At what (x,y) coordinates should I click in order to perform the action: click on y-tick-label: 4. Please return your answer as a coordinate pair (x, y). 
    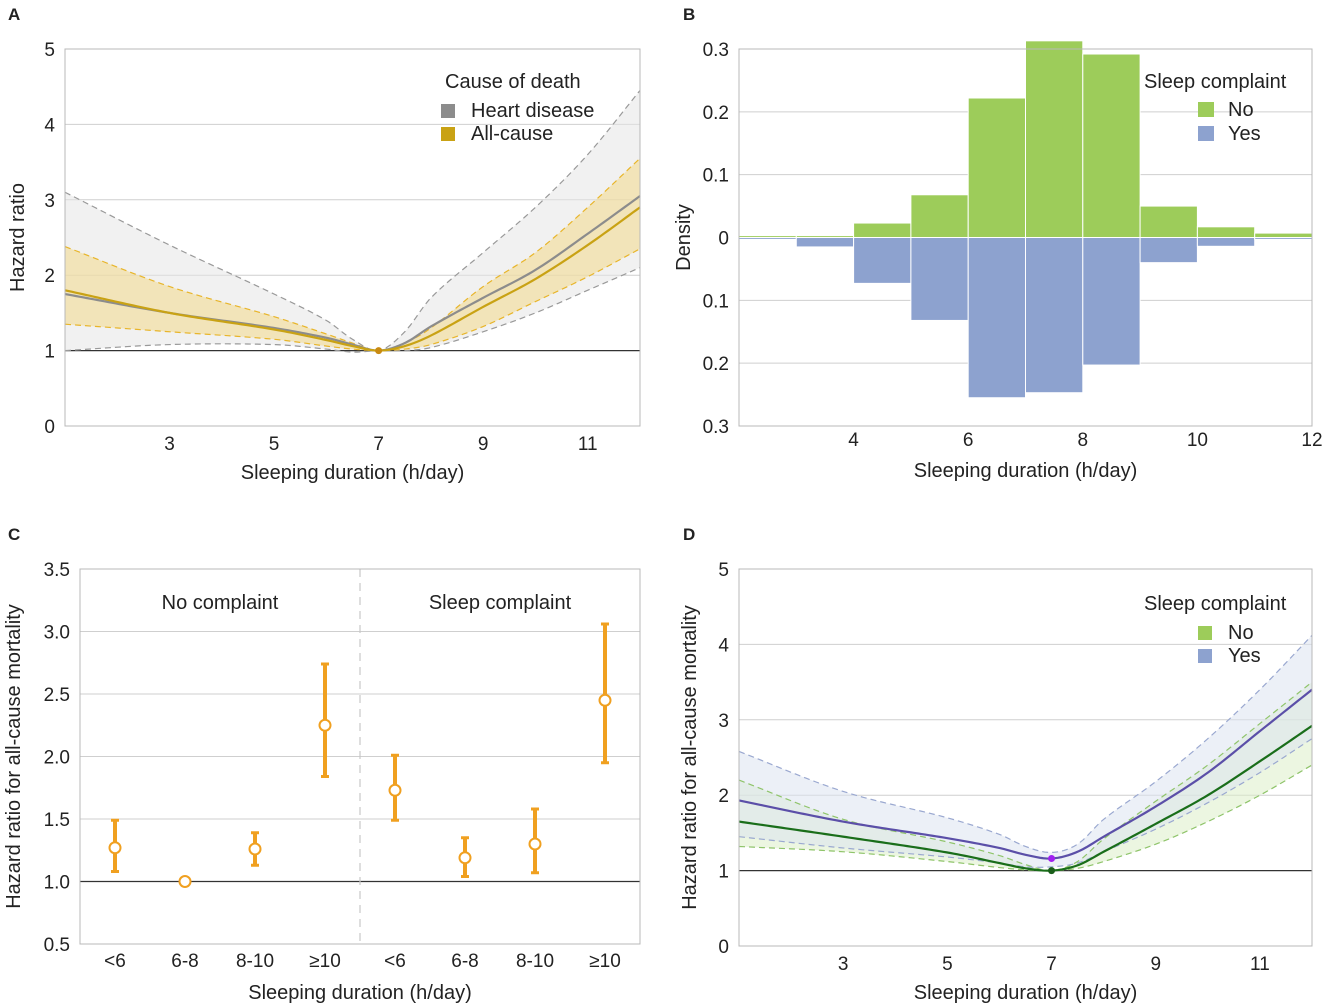
    Looking at the image, I should click on (723, 645).